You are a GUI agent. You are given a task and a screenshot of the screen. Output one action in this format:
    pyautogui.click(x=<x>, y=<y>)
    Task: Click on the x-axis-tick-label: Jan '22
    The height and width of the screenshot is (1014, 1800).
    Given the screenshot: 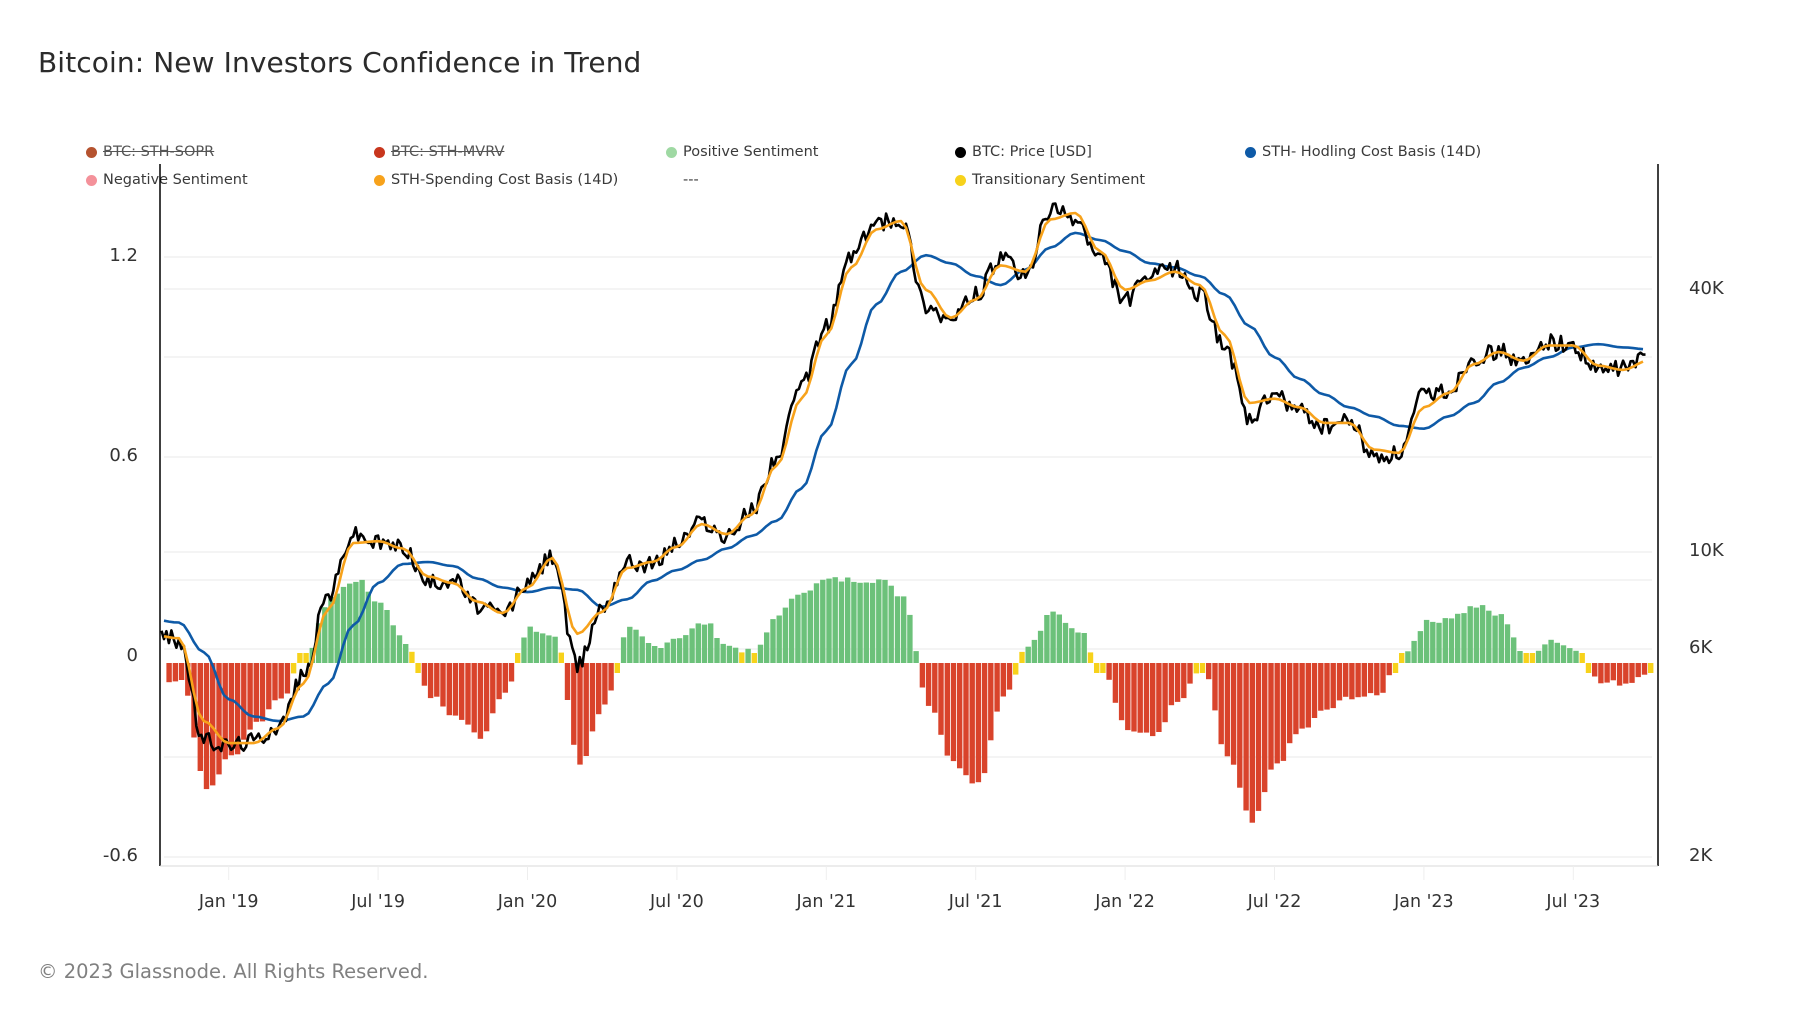 What is the action you would take?
    pyautogui.click(x=1125, y=902)
    